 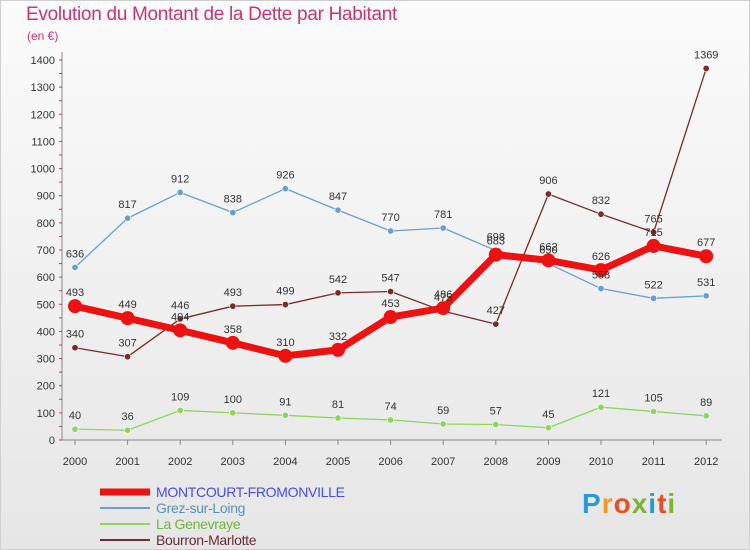 I want to click on x-tick-label: 2011, so click(x=654, y=462).